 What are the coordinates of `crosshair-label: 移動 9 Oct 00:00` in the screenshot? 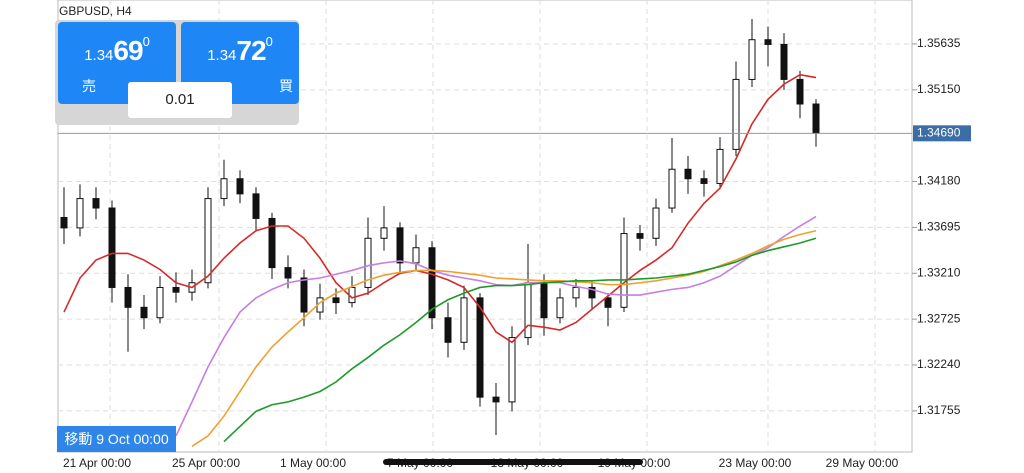 It's located at (116, 439).